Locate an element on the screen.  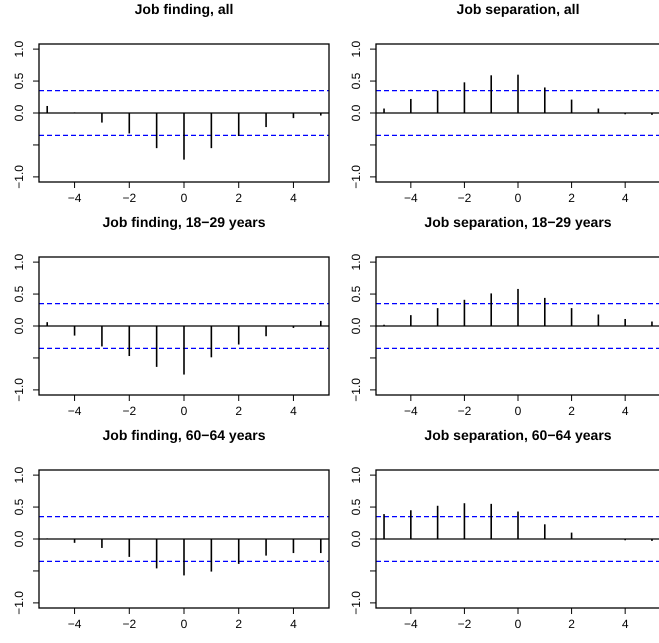
chart-title: Job separation, all is located at coordinates (518, 9).